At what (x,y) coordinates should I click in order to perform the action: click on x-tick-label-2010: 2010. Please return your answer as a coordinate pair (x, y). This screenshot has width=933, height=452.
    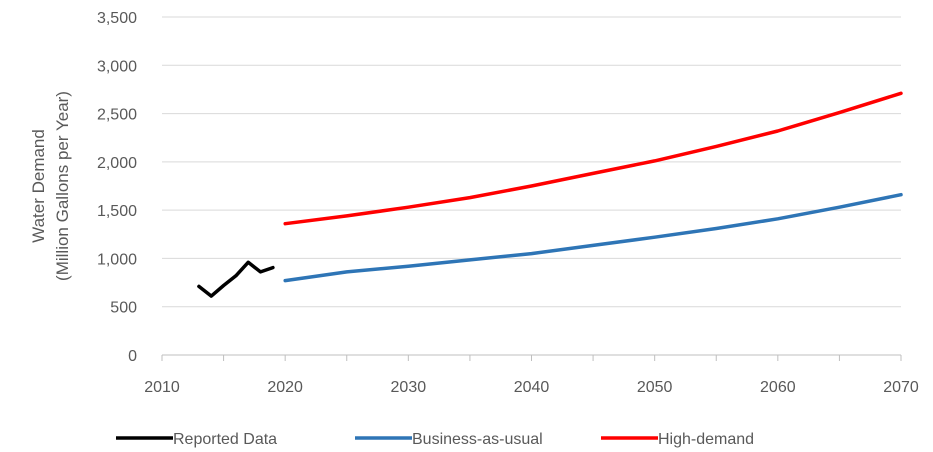
    Looking at the image, I should click on (162, 387).